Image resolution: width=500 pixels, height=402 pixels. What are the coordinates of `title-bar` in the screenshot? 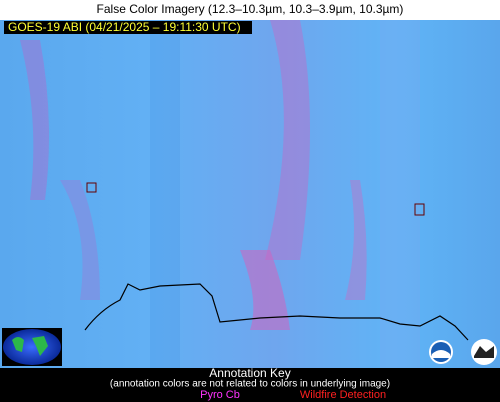 It's located at (250, 10).